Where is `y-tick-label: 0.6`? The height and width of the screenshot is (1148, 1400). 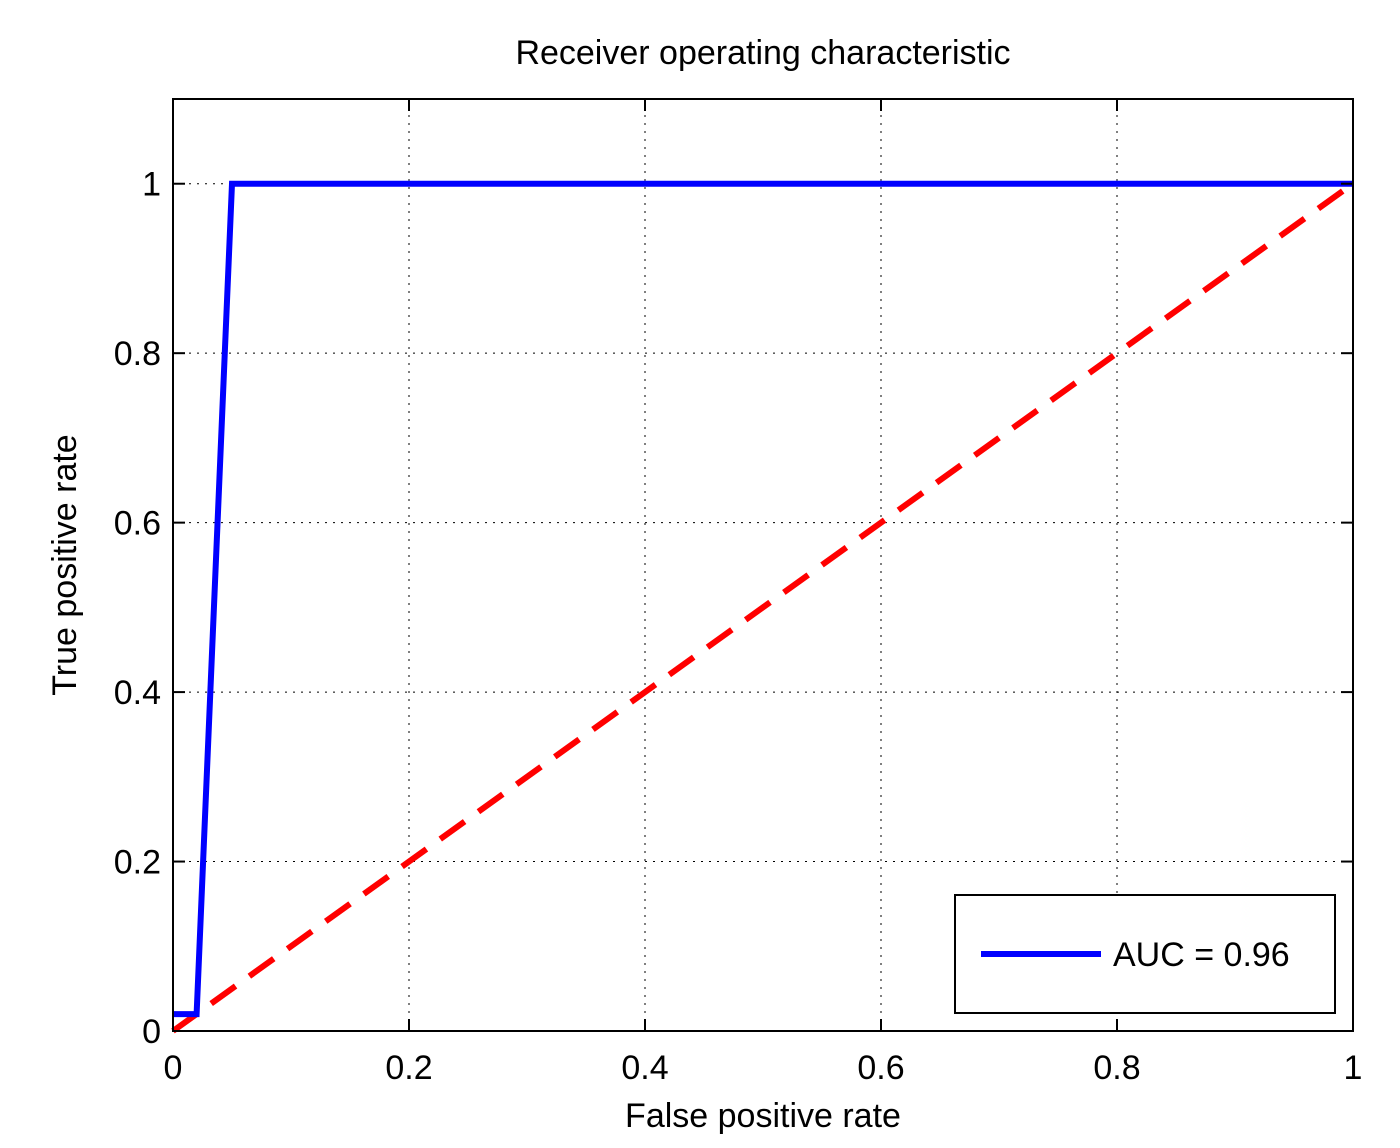
y-tick-label: 0.6 is located at coordinates (137, 524).